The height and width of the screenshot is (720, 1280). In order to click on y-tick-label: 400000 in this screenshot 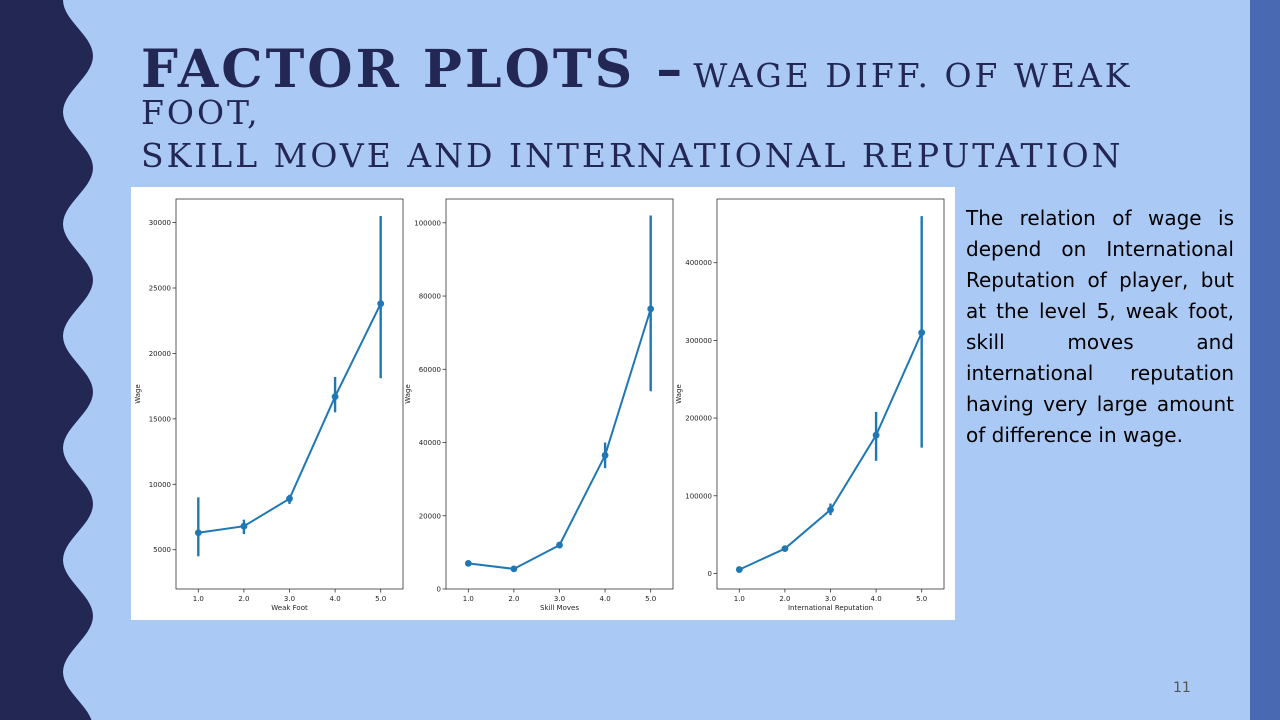, I will do `click(698, 263)`.